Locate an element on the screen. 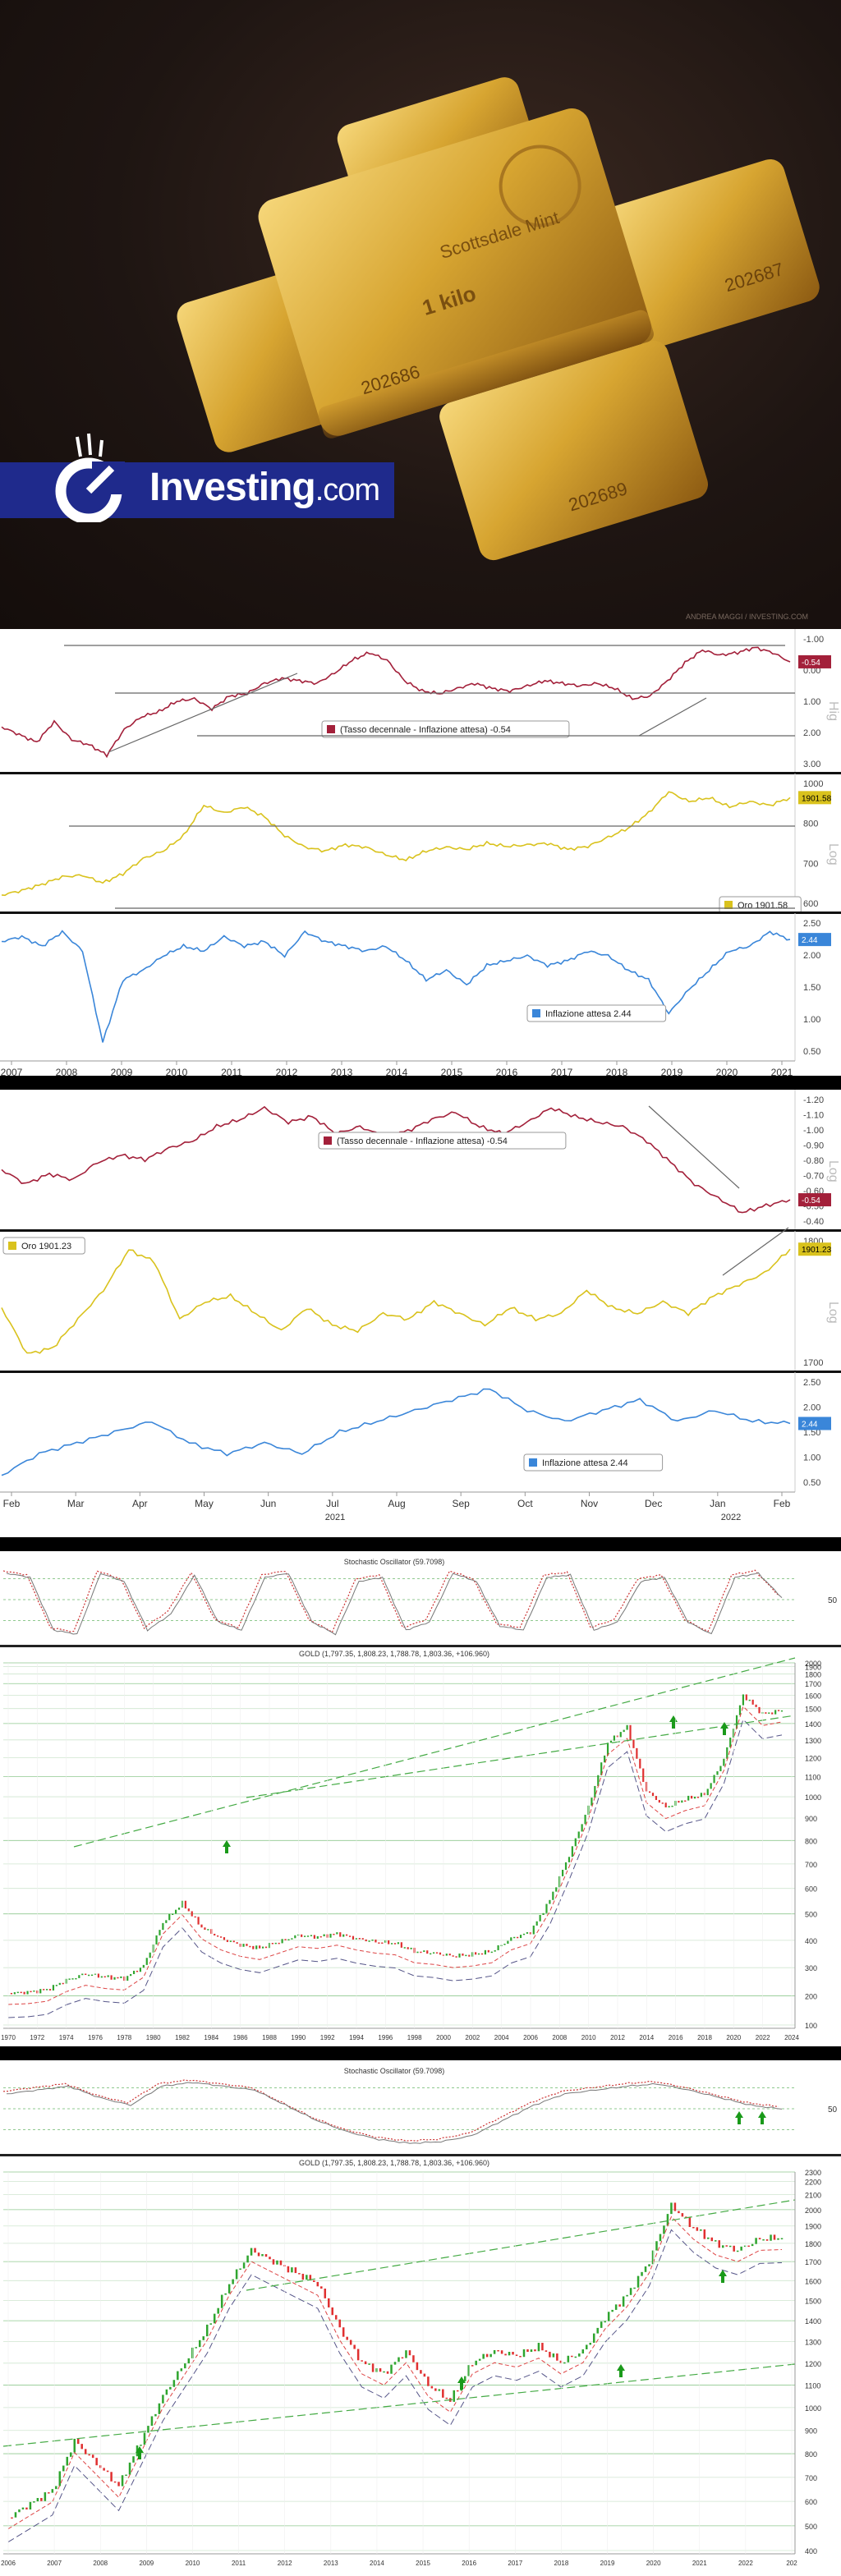 The width and height of the screenshot is (841, 2576). x-tick-label: 1980 is located at coordinates (153, 2037).